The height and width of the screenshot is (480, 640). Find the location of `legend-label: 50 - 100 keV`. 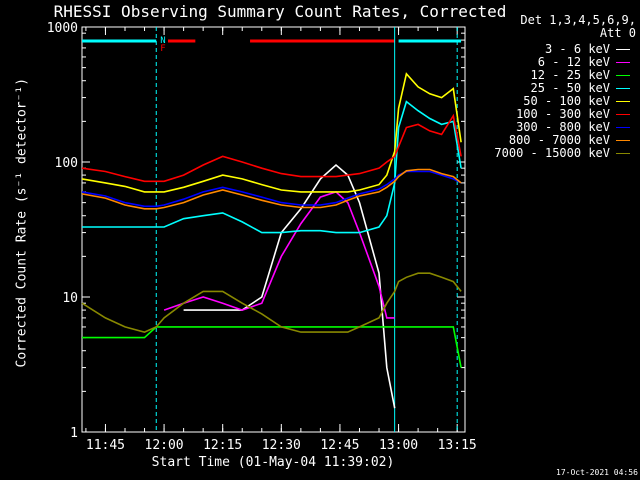

legend-label: 50 - 100 keV is located at coordinates (566, 101).